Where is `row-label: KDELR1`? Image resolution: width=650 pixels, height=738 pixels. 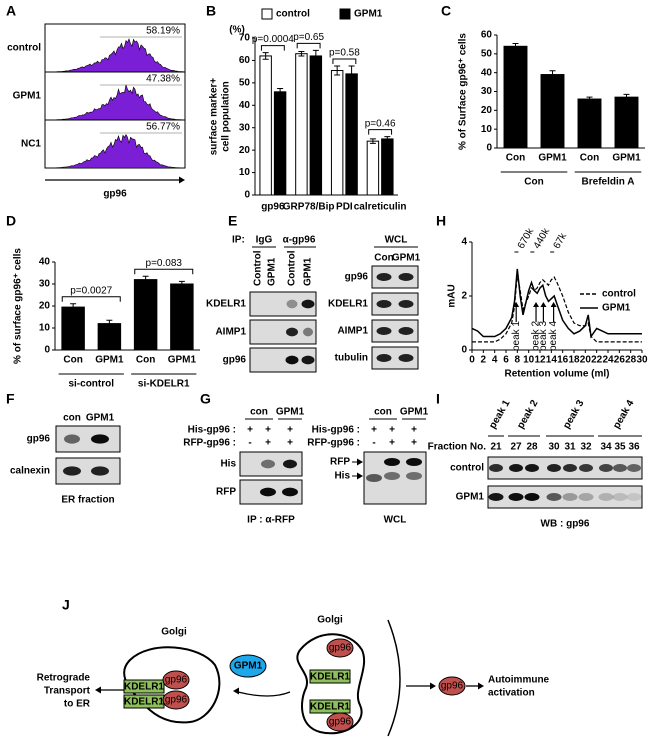 row-label: KDELR1 is located at coordinates (226, 304).